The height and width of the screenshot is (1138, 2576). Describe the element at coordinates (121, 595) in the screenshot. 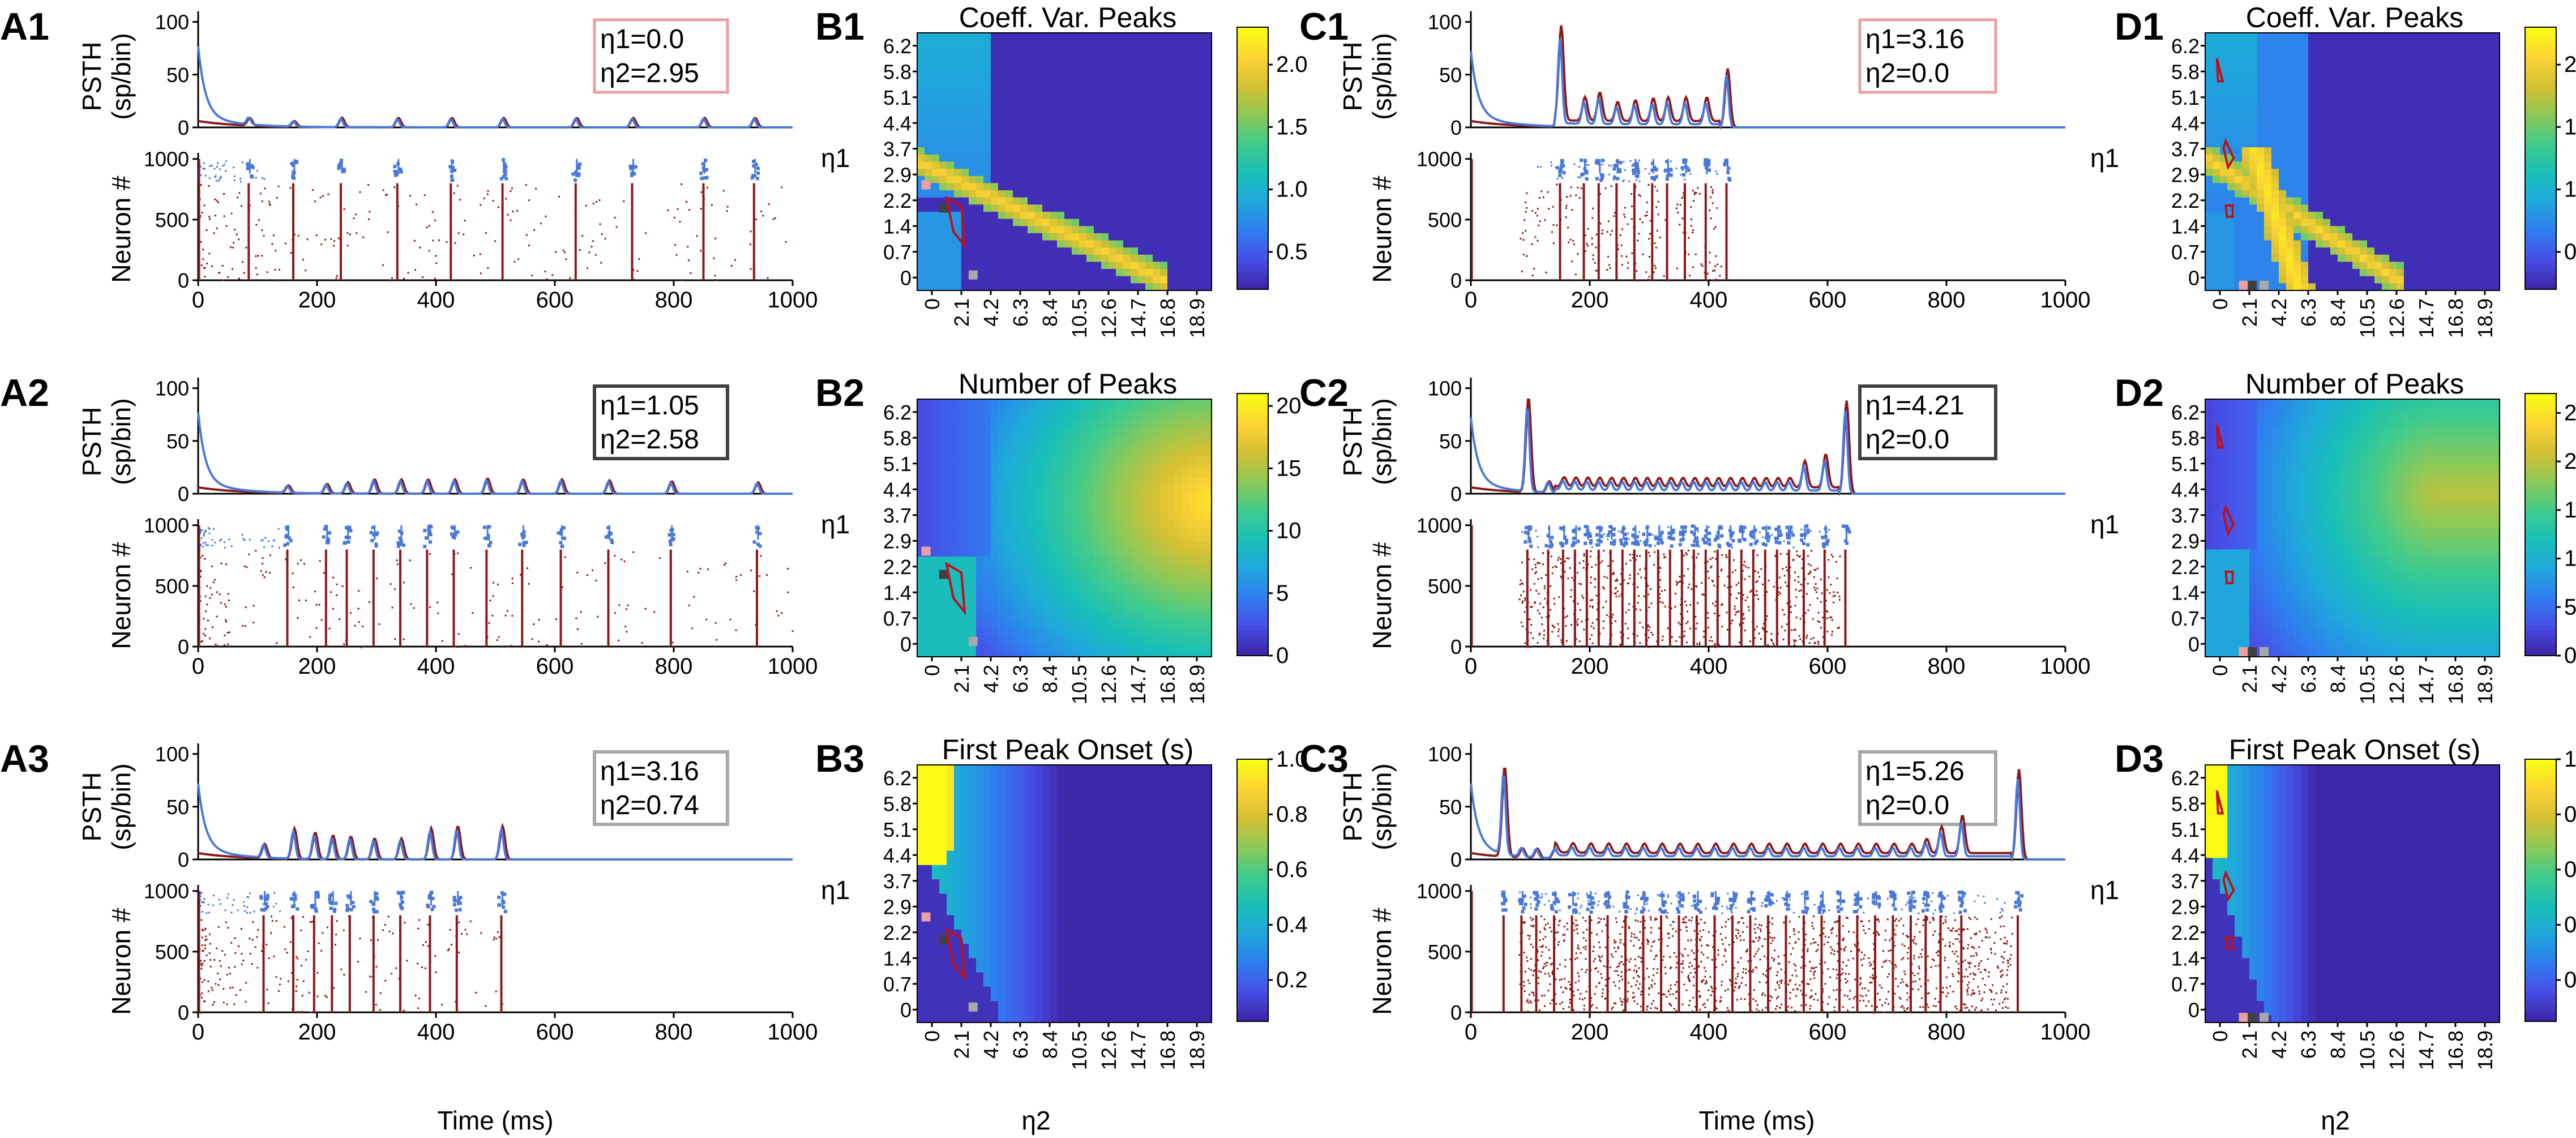

I see `raster-ylabel-A2: Neuron #` at that location.